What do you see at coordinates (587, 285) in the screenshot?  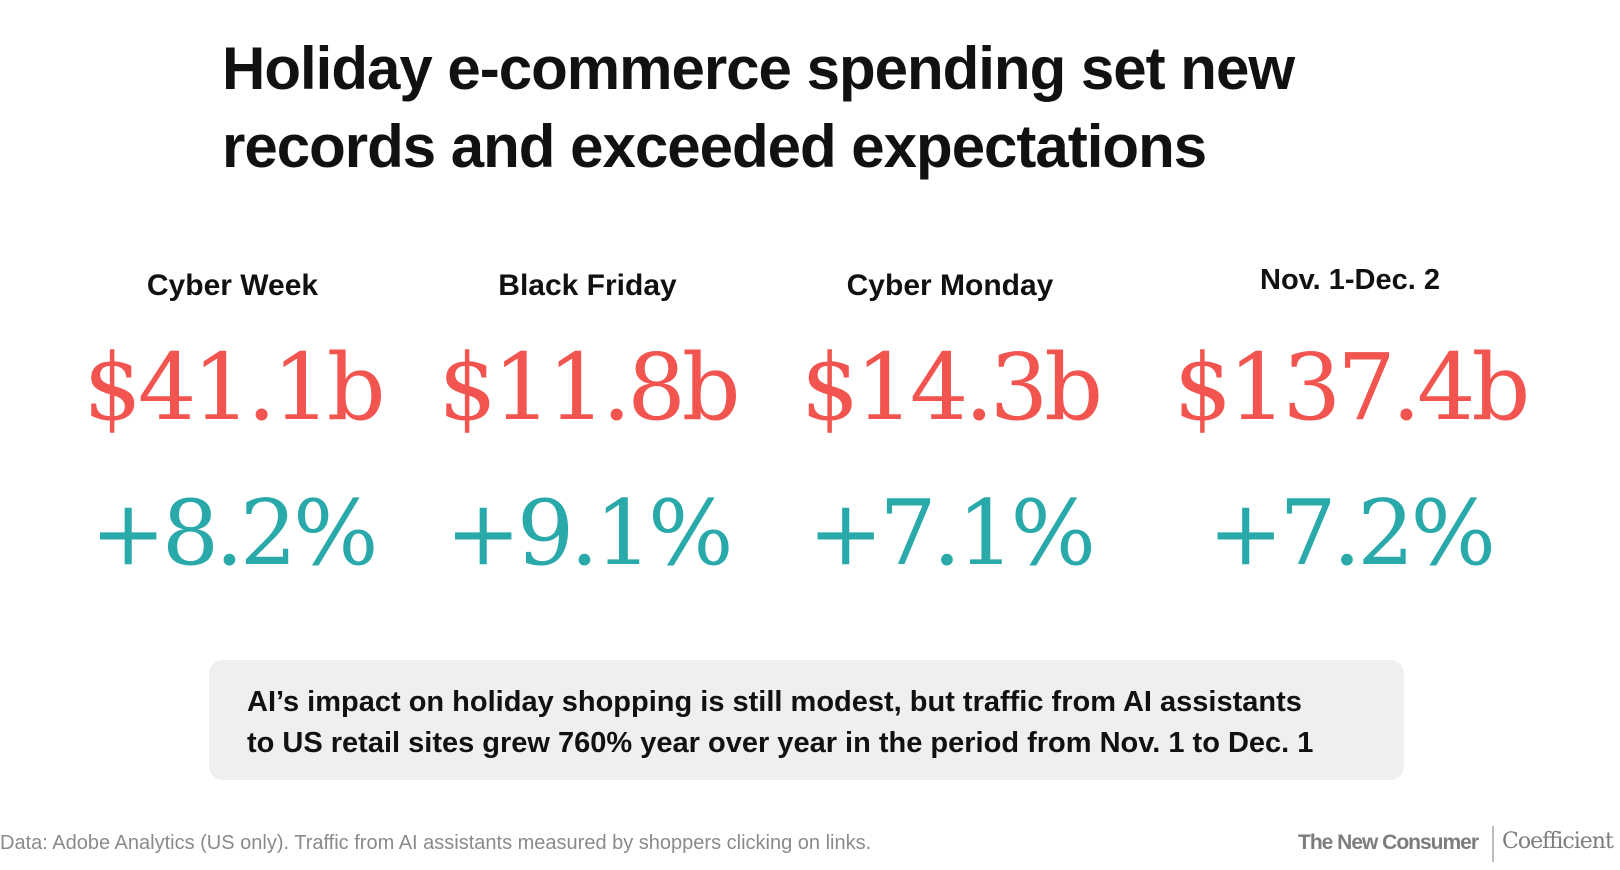 I see `stat-label: Black Friday` at bounding box center [587, 285].